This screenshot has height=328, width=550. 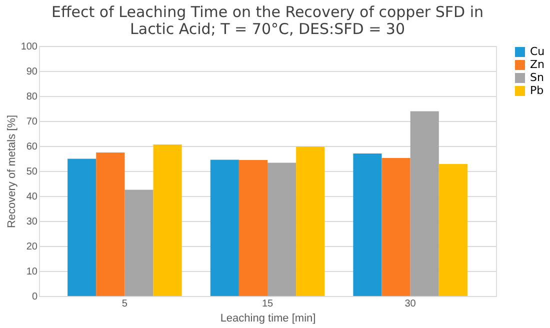 I want to click on legend-label: Zn, so click(x=537, y=64).